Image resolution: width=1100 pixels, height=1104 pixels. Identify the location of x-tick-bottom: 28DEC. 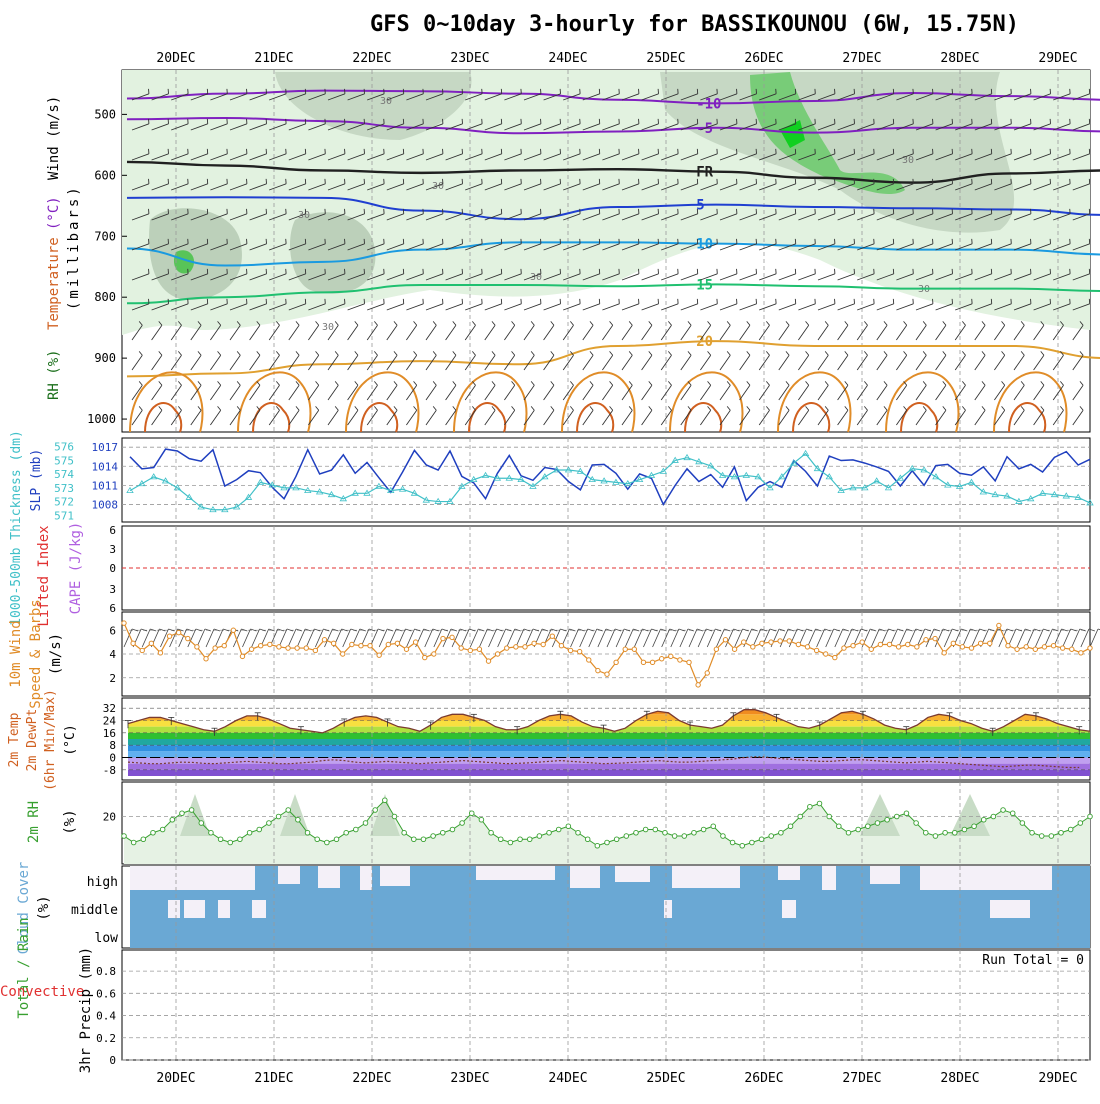
(959, 1078).